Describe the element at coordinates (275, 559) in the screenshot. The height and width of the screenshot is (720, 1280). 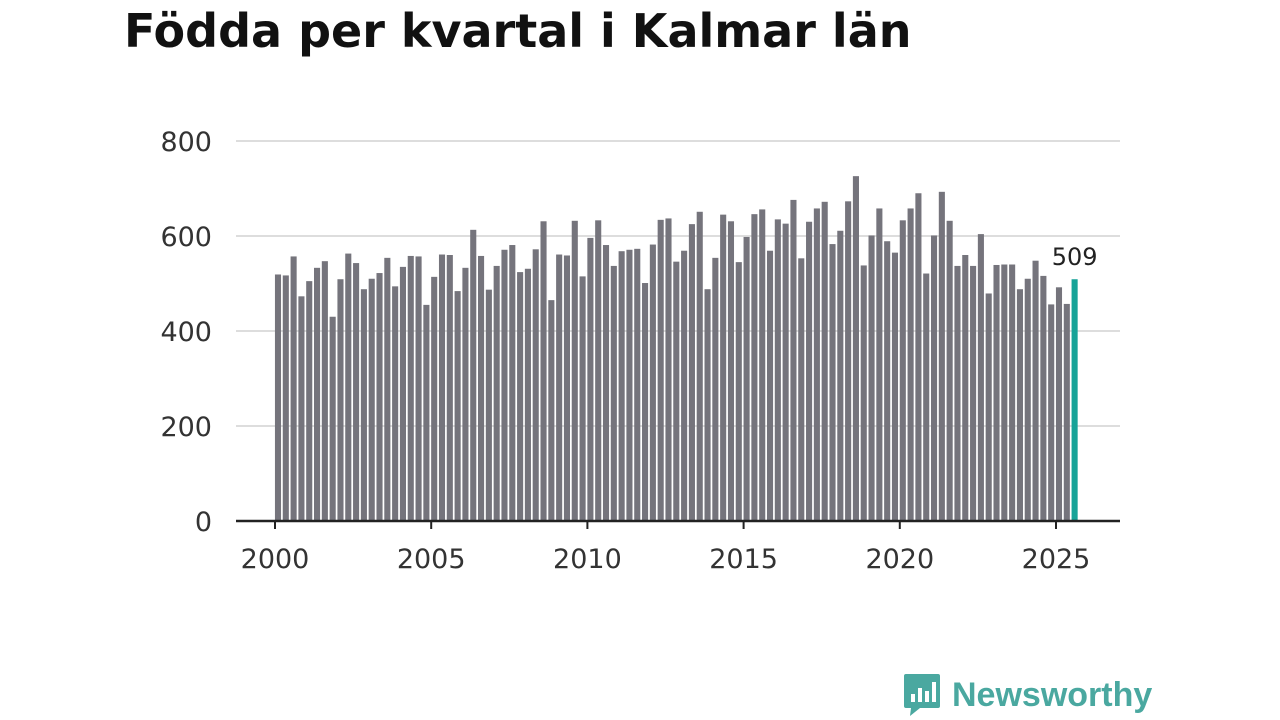
I see `x-tick-label: 2000` at that location.